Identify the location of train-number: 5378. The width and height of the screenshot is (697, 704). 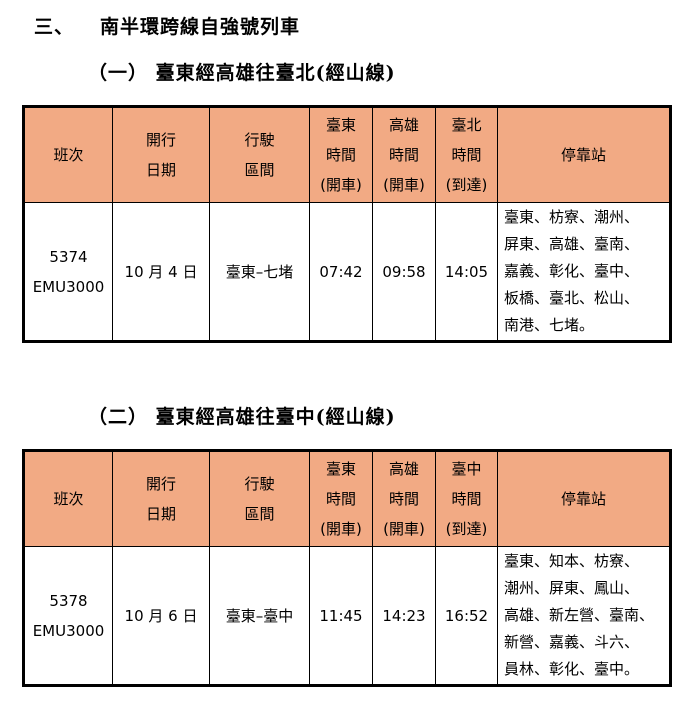
(68, 600).